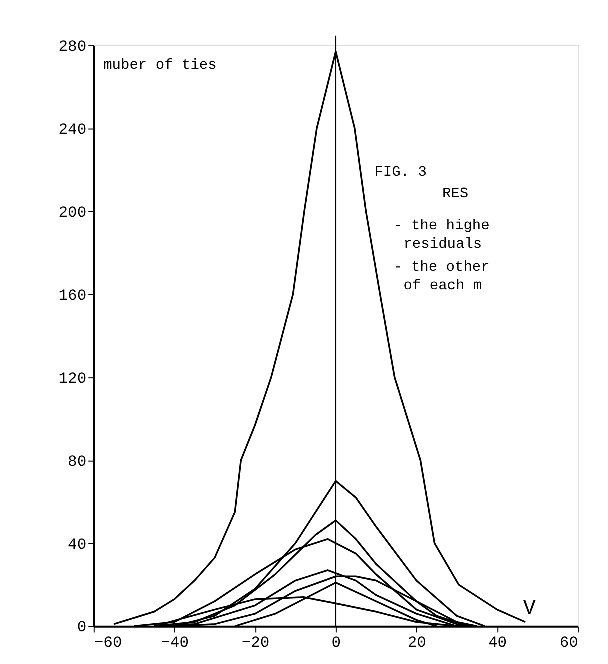 The width and height of the screenshot is (608, 664). What do you see at coordinates (569, 643) in the screenshot?
I see `x-tick-label: 60` at bounding box center [569, 643].